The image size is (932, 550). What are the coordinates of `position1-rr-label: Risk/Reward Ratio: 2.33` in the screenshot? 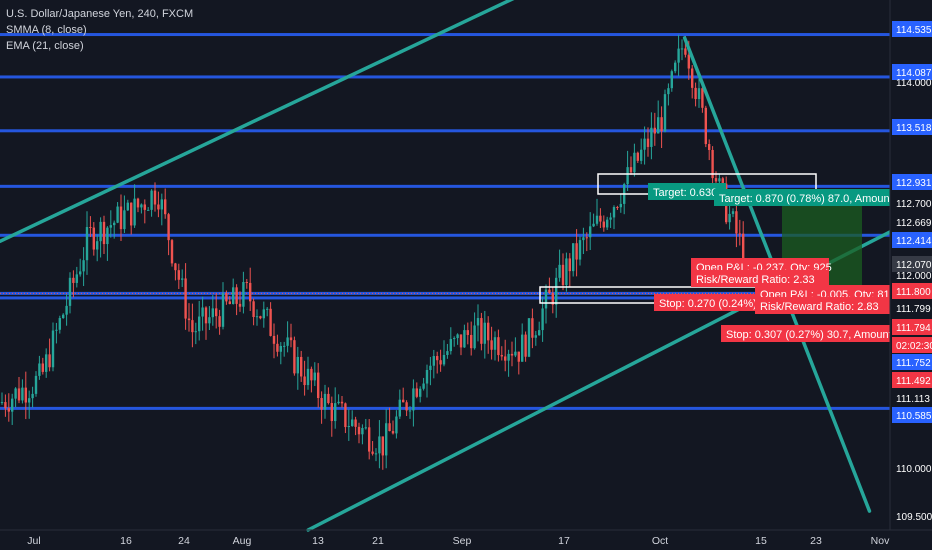 It's located at (760, 278).